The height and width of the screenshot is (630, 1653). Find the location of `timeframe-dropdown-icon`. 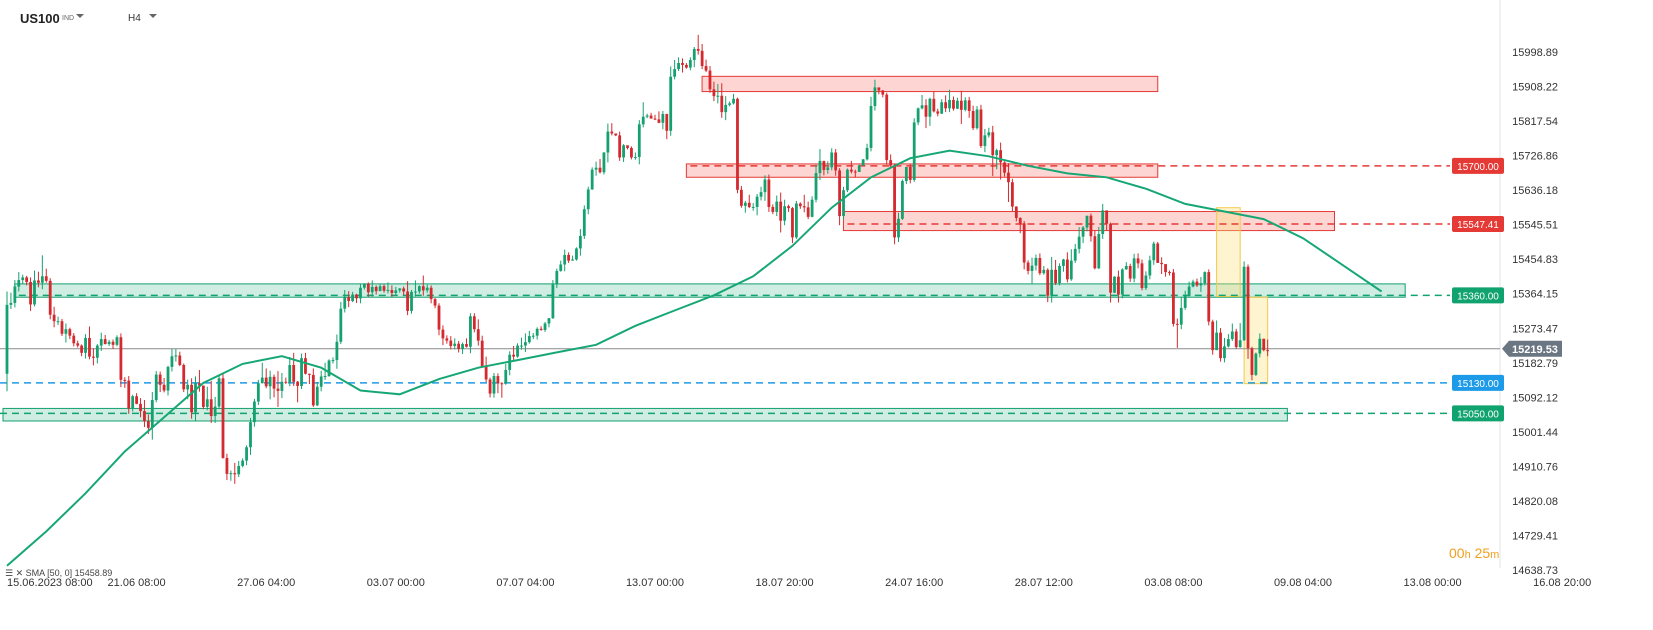

timeframe-dropdown-icon is located at coordinates (153, 16).